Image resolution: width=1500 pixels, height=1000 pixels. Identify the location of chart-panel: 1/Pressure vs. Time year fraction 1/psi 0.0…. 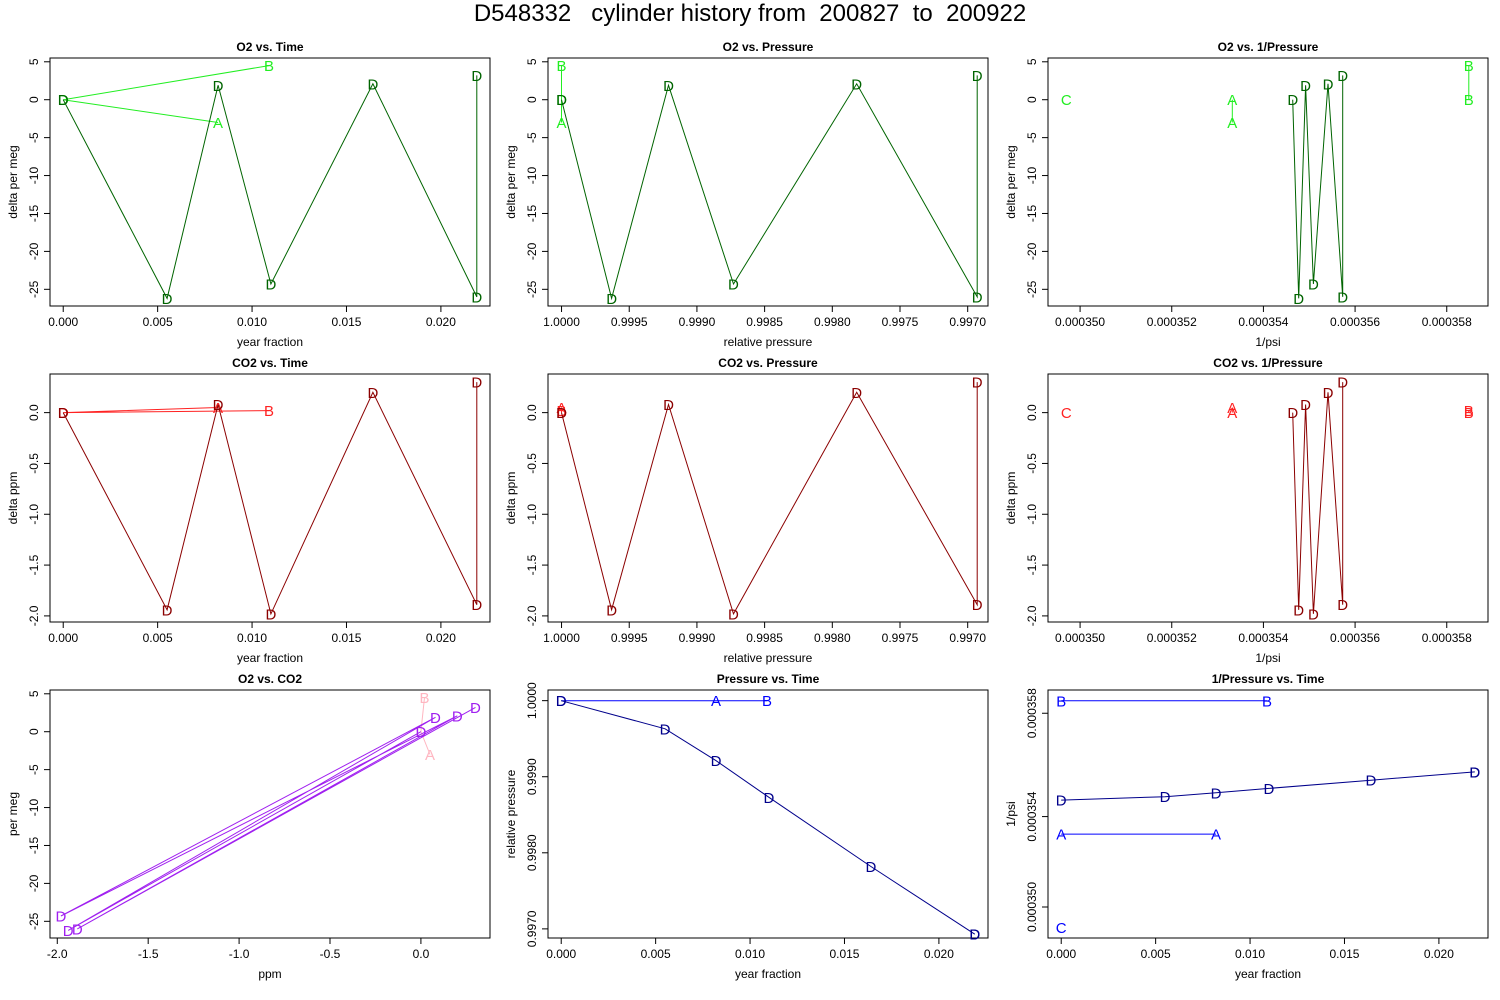
(1246, 826).